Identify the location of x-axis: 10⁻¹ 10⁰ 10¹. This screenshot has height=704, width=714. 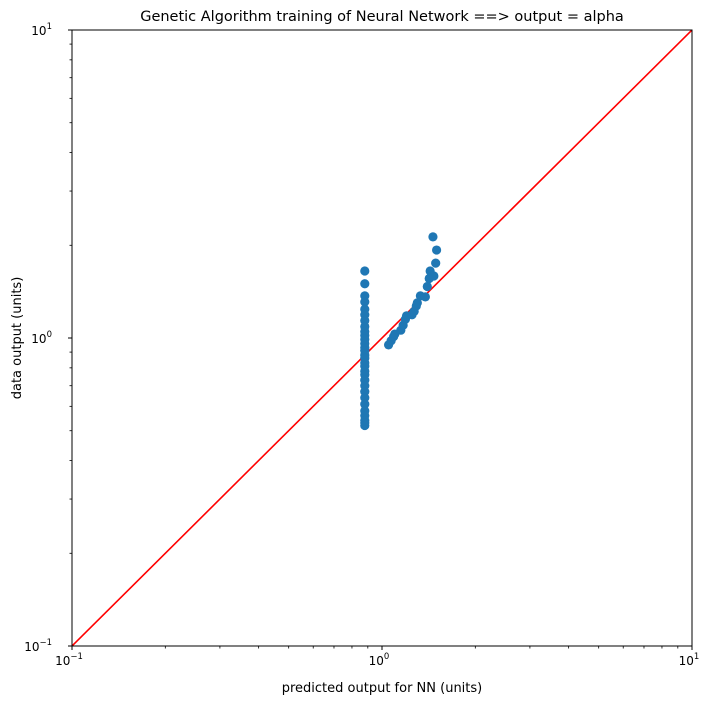
(377, 657).